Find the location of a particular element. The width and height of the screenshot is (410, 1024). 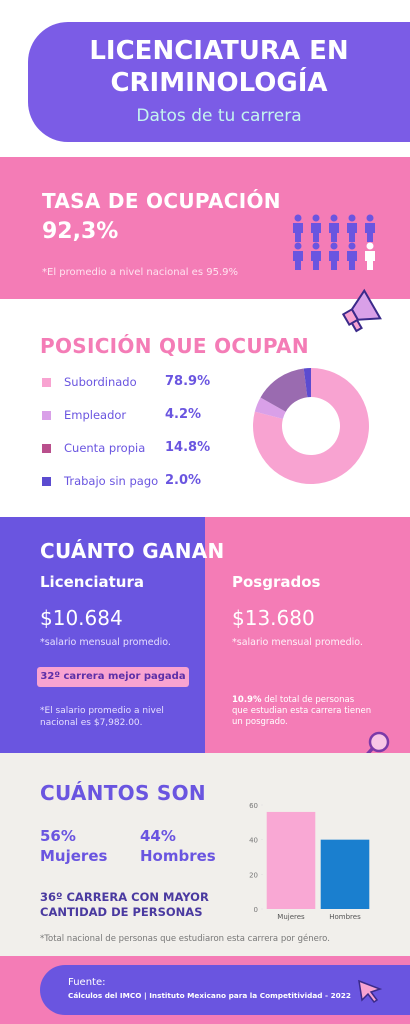

panel-label: Licenciatura is located at coordinates (92, 582).